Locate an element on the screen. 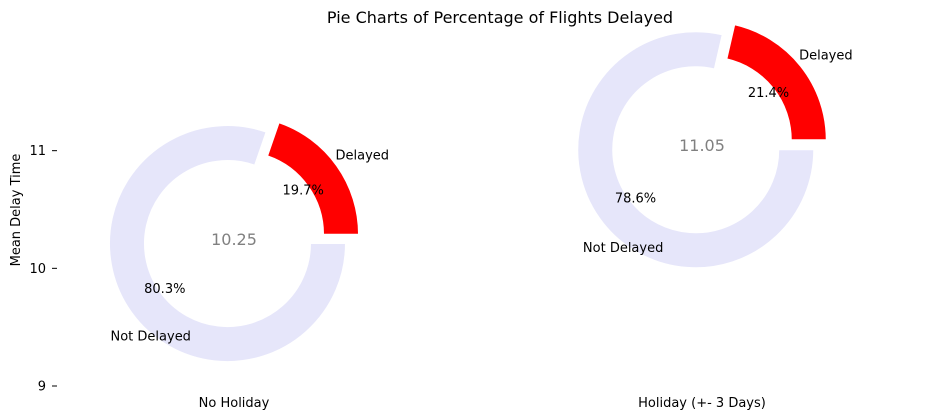  pie-pct-label: 19.7% is located at coordinates (303, 191).